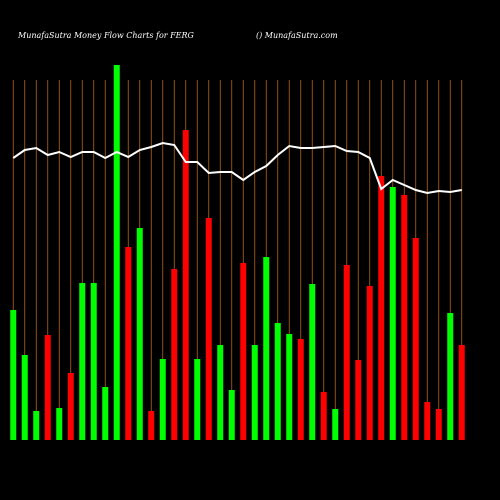 This screenshot has width=500, height=500. Describe the element at coordinates (297, 35) in the screenshot. I see `chart-subtitle: () MunafaSutra.com` at that location.